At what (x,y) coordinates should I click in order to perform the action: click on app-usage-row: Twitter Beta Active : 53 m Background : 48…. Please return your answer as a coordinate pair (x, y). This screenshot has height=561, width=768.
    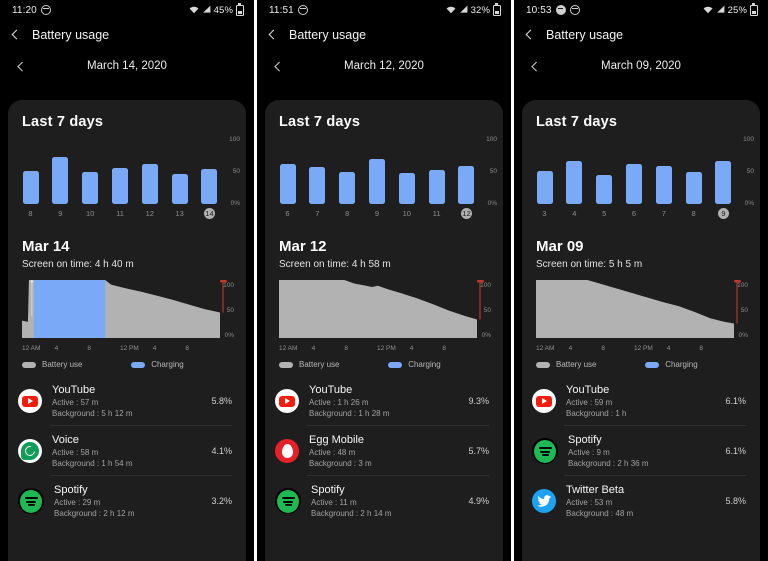
    Looking at the image, I should click on (641, 501).